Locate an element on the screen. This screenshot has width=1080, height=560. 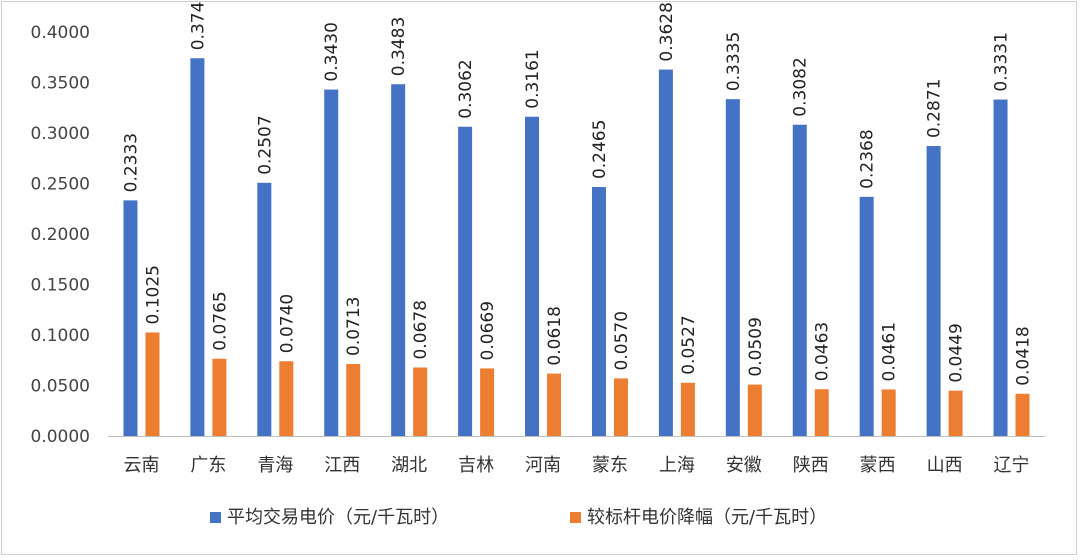
x-tick-label: 上海 is located at coordinates (677, 465).